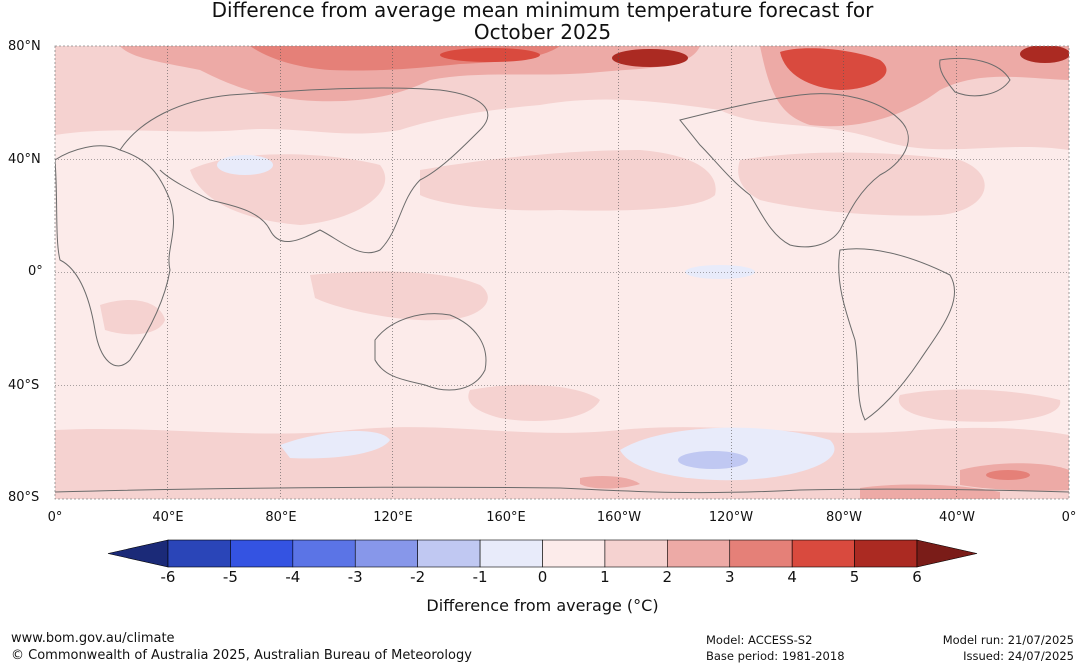 This screenshot has height=667, width=1085. I want to click on lon-label-0-right: 0°, so click(1069, 517).